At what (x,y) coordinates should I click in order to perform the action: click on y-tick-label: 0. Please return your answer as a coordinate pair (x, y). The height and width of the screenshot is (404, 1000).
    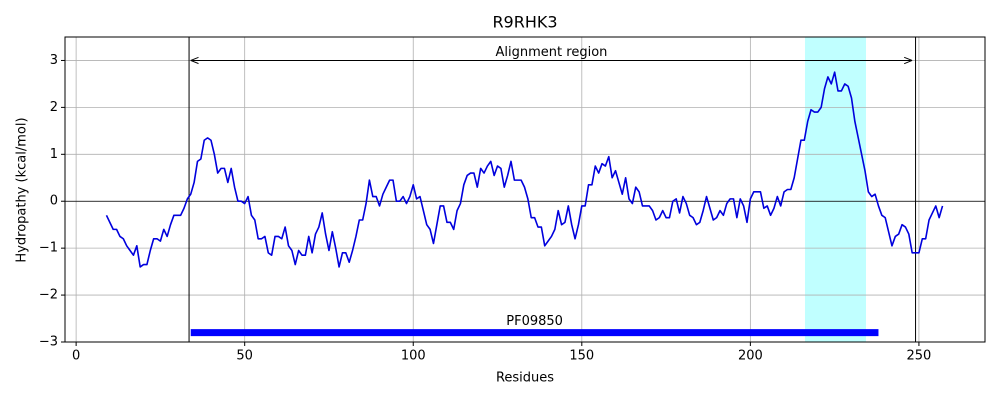
    Looking at the image, I should click on (54, 201).